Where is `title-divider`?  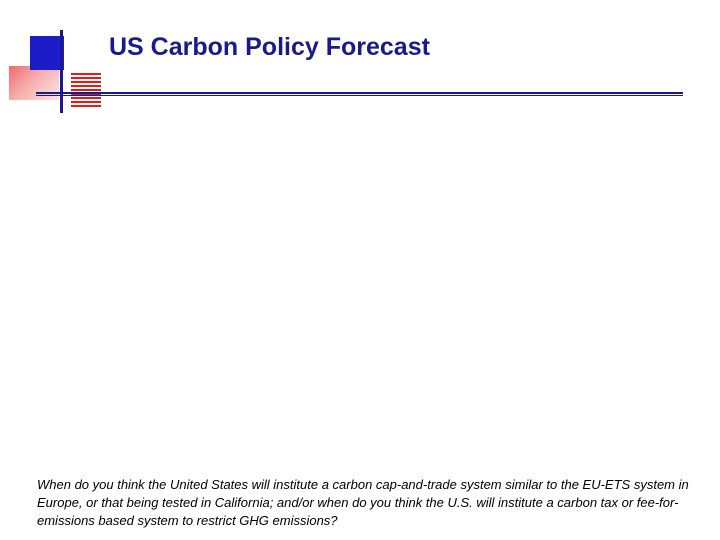 title-divider is located at coordinates (359, 94).